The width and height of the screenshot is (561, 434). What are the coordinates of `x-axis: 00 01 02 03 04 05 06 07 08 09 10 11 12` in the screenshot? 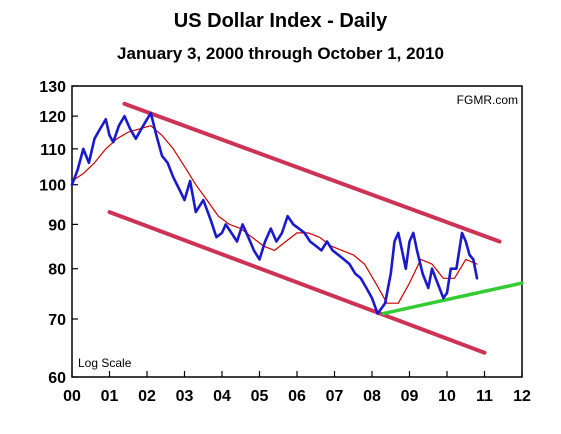 It's located at (297, 388).